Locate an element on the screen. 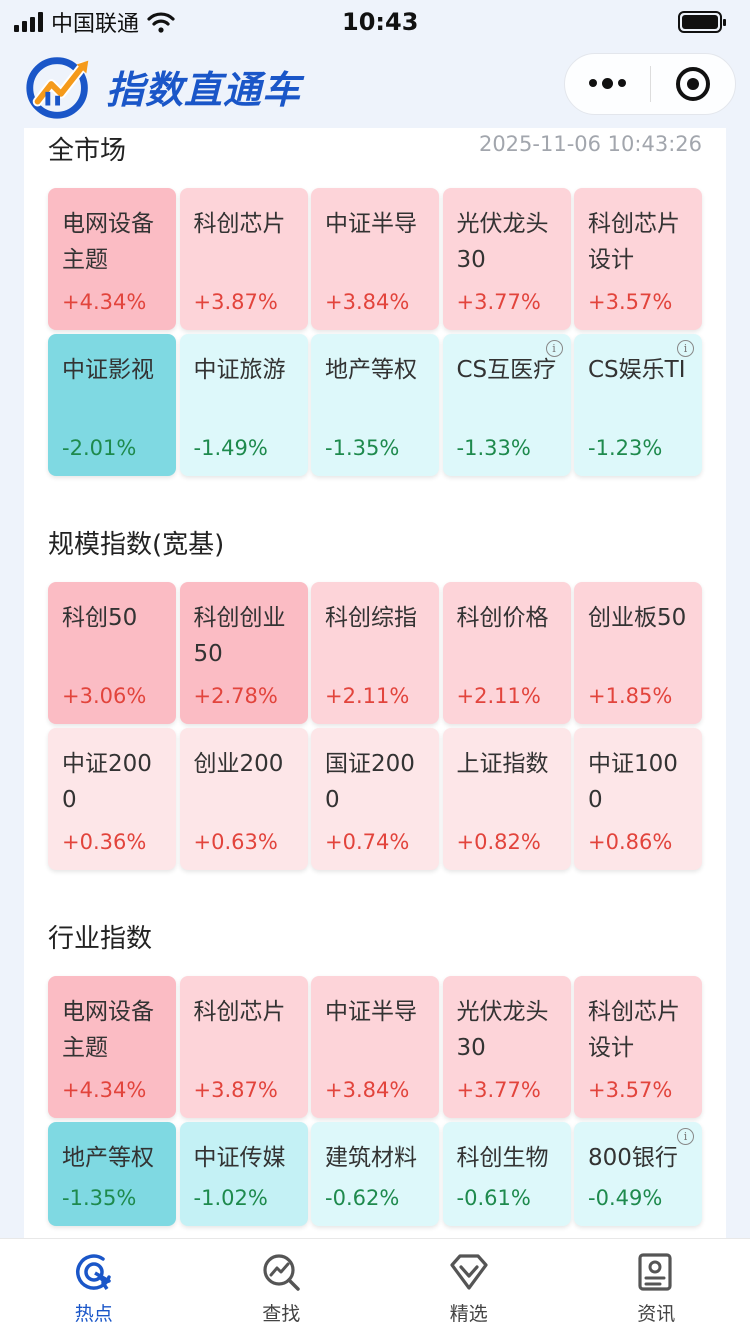 This screenshot has height=1334, width=750. index-change: +1.85% is located at coordinates (630, 696).